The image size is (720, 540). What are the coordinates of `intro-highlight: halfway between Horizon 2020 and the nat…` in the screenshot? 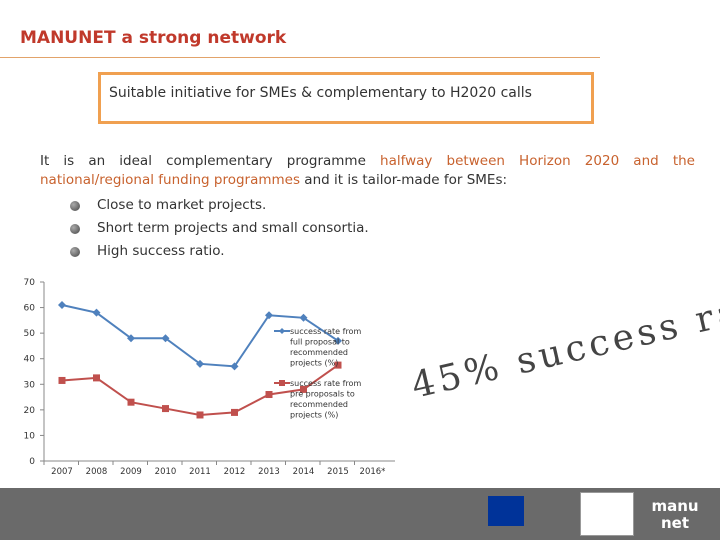 It's located at (367, 170).